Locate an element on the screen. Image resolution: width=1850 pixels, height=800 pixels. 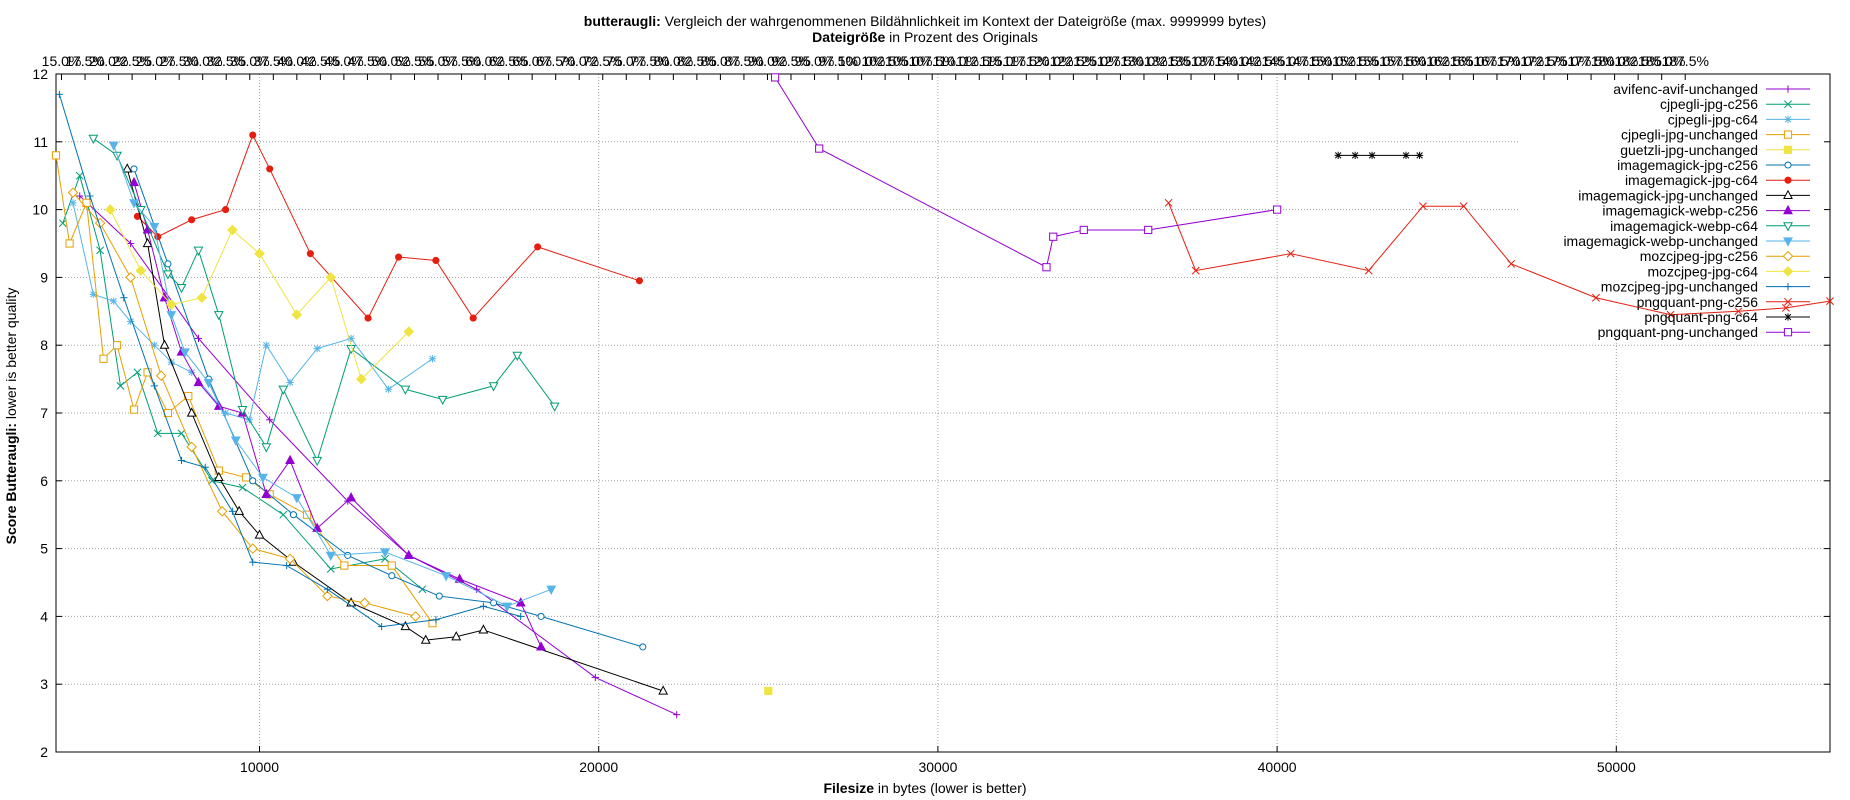
series-mozcjpeg-jpg-c64 is located at coordinates (259, 294).